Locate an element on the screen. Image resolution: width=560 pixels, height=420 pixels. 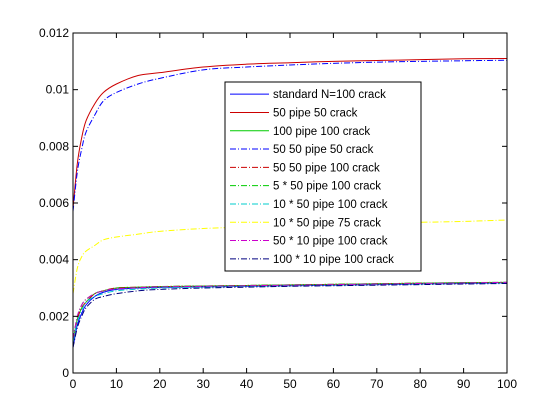
x-tick-label: 0 is located at coordinates (73, 384).